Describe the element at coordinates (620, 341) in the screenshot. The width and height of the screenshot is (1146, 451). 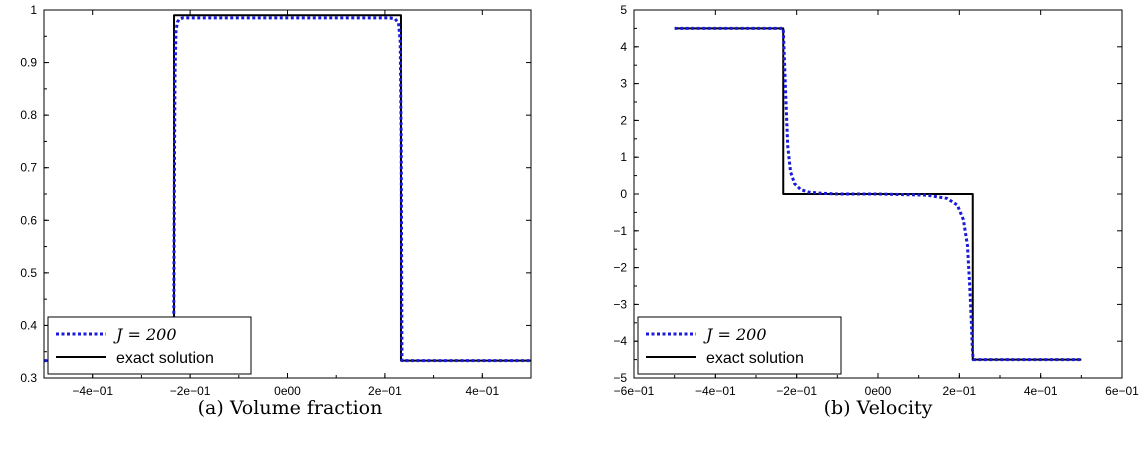
I see `y-tick-label: −4` at that location.